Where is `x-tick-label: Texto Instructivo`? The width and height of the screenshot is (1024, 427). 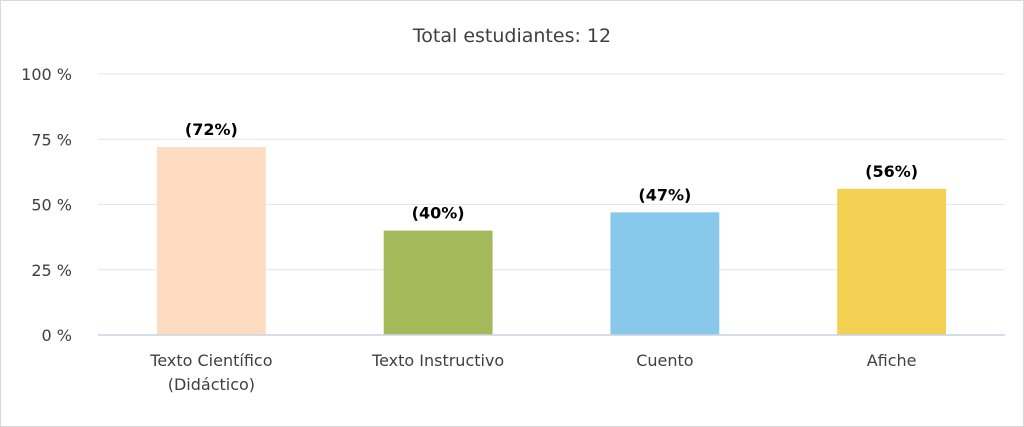
x-tick-label: Texto Instructivo is located at coordinates (437, 360).